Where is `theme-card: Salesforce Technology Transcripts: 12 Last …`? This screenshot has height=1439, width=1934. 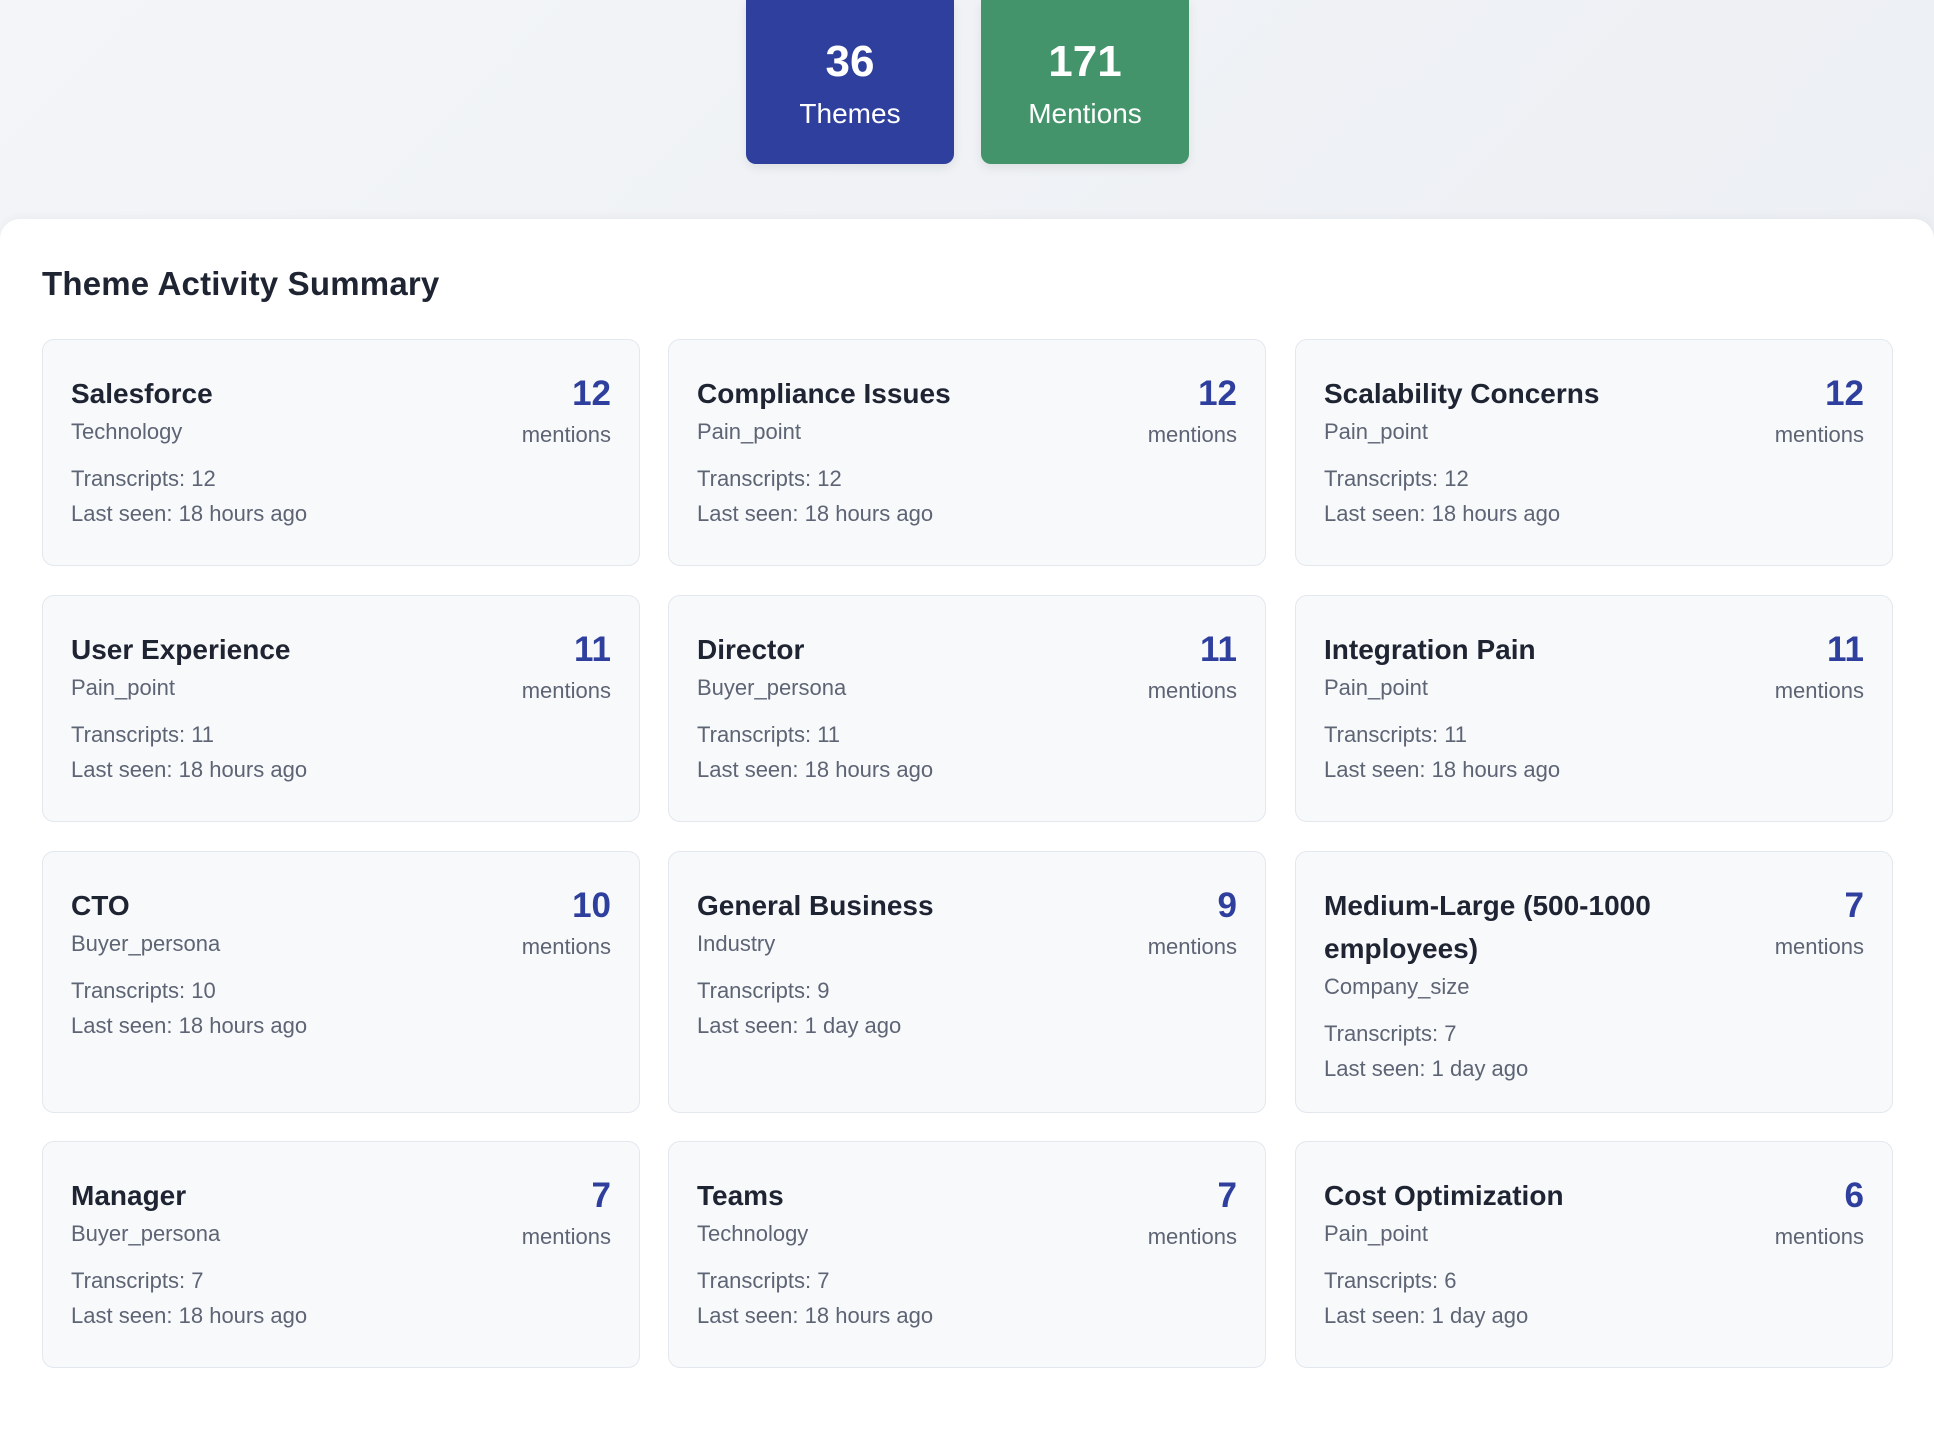
theme-card: Salesforce Technology Transcripts: 12 Last … is located at coordinates (341, 452).